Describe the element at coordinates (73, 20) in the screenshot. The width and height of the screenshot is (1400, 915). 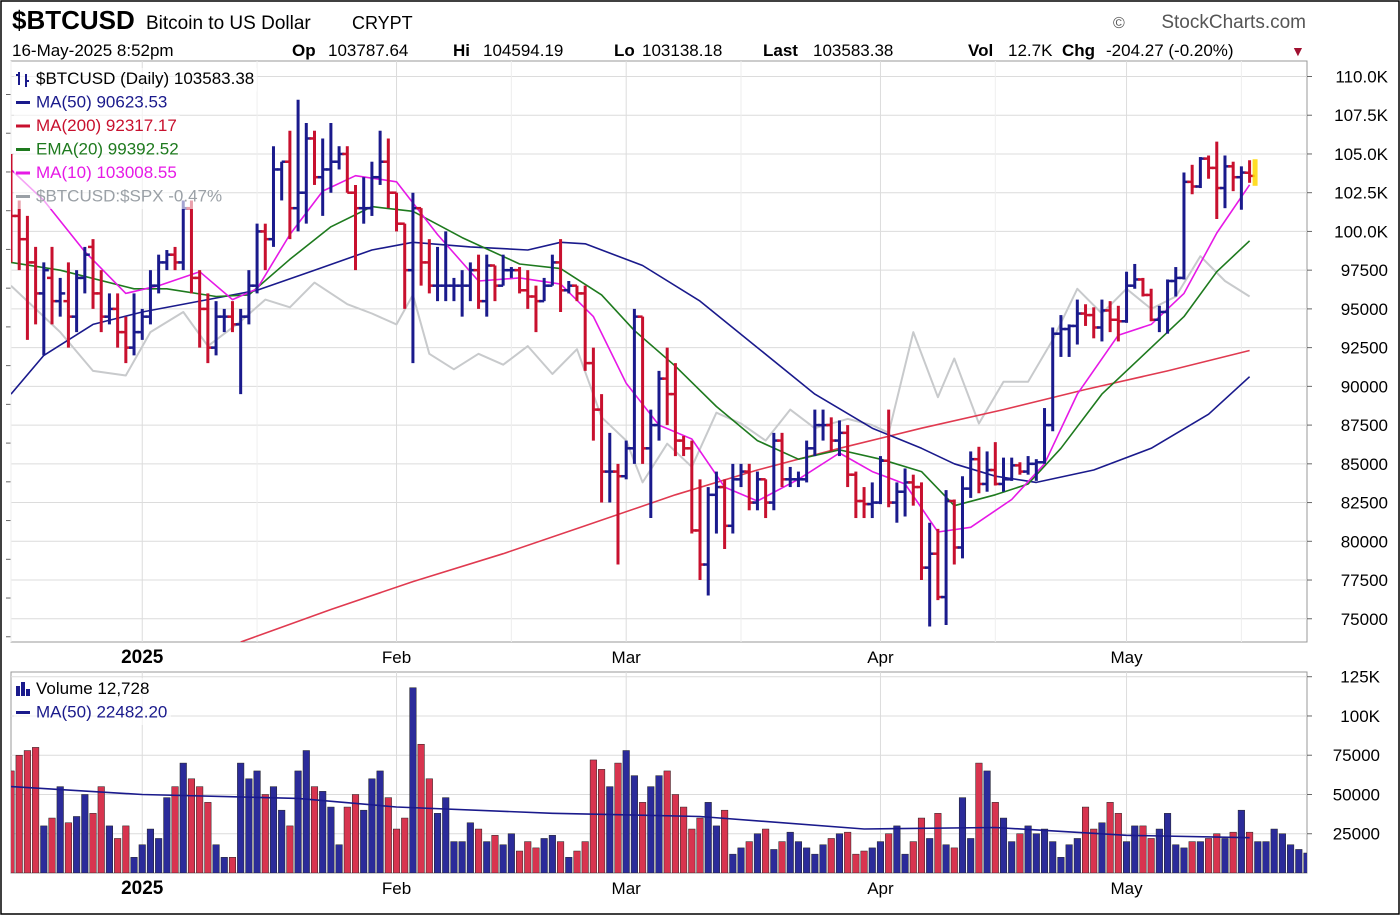
I see `symbol-title: $BTCUSD` at that location.